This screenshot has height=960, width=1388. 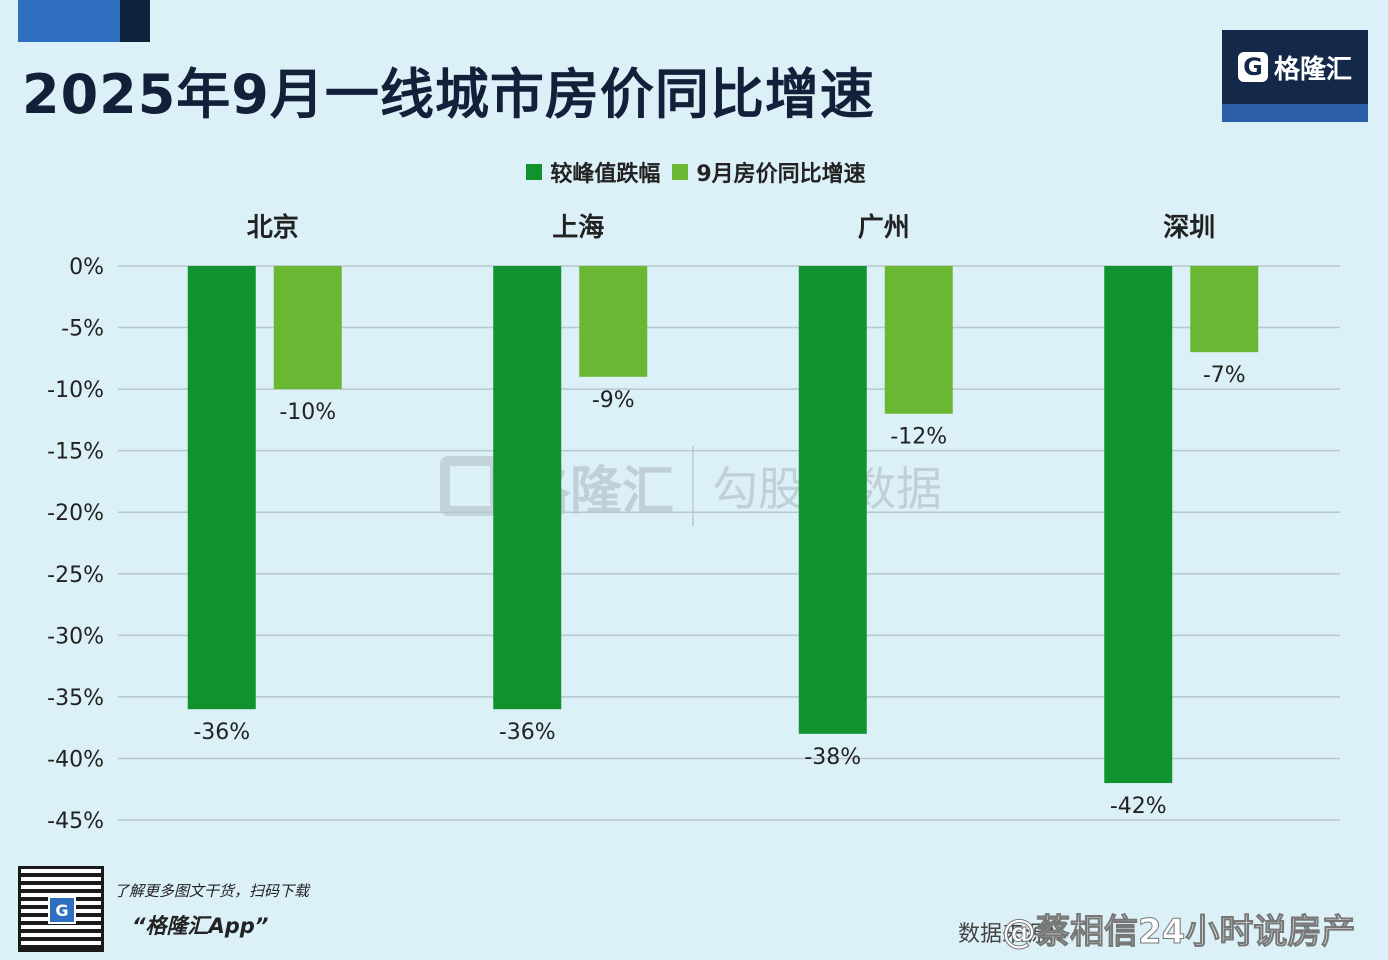 What do you see at coordinates (200, 926) in the screenshot?
I see `footer-app-name: “格隆汇App”` at bounding box center [200, 926].